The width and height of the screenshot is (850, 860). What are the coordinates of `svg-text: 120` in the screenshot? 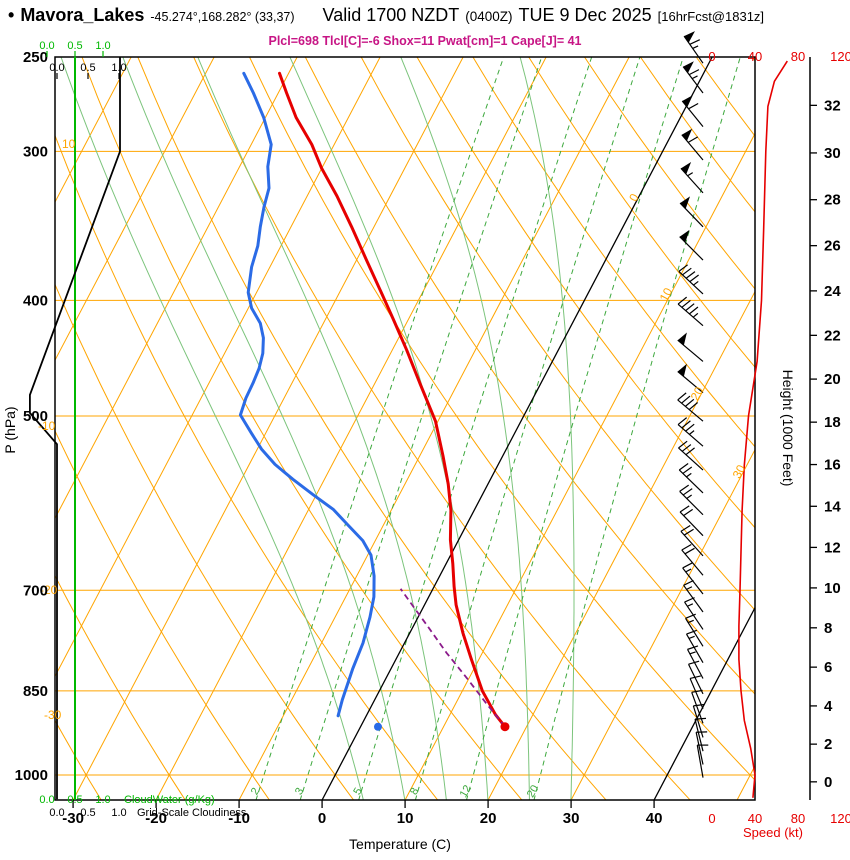 It's located at (840, 56).